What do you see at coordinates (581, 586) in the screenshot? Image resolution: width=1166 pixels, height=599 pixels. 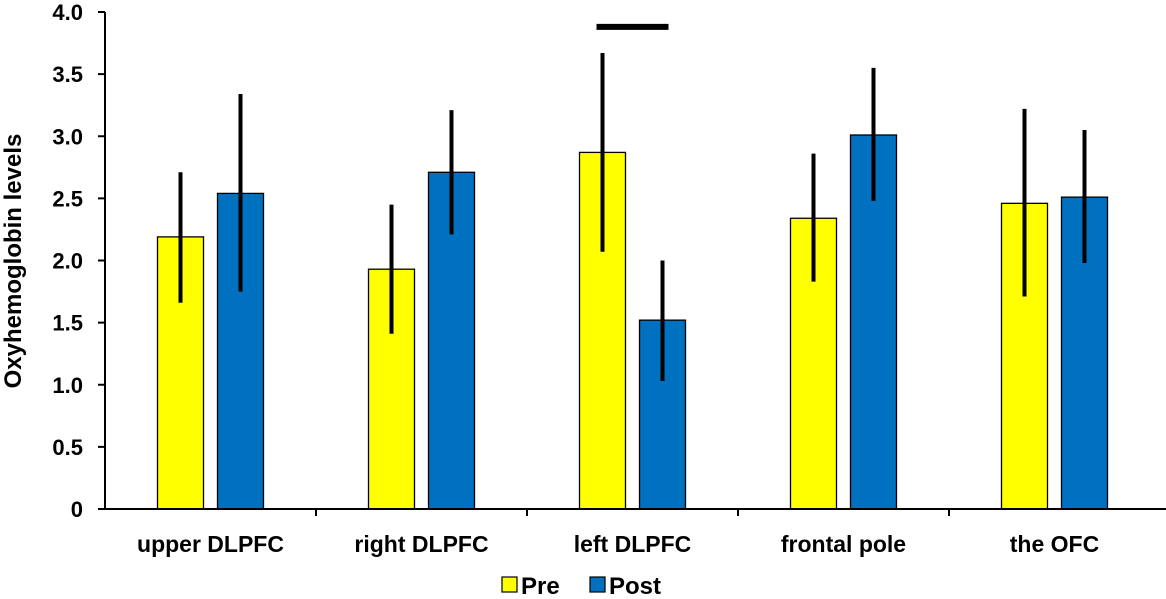 I see `legend: Pre Post` at bounding box center [581, 586].